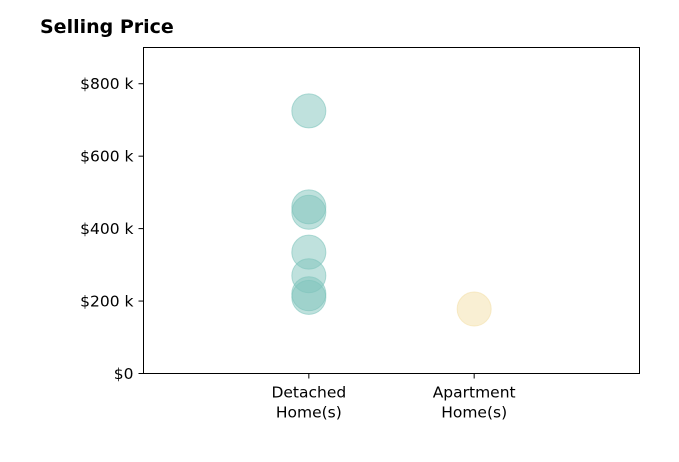 Image resolution: width=679 pixels, height=462 pixels. I want to click on x-tick-label: Apartment Home(s), so click(474, 403).